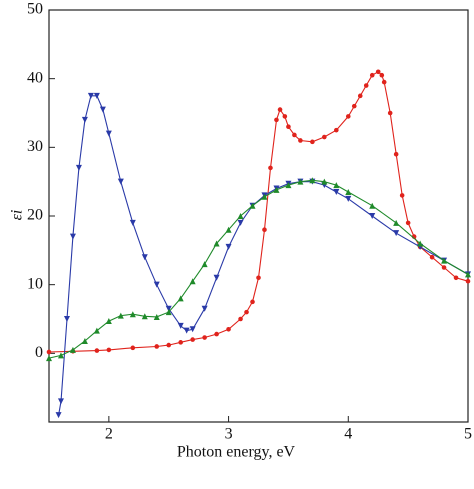  What do you see at coordinates (109, 434) in the screenshot?
I see `x-tick-label: 2` at bounding box center [109, 434].